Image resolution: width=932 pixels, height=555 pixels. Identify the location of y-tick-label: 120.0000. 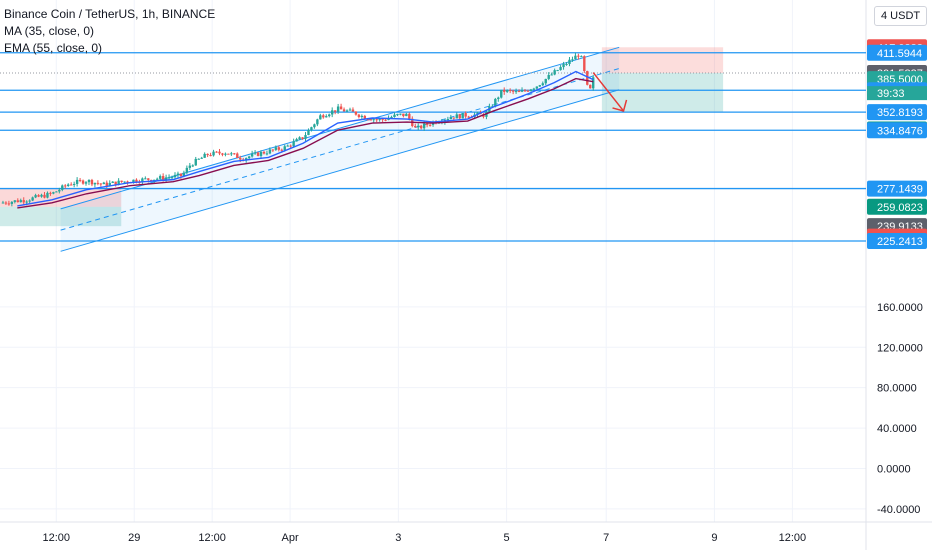
(900, 348).